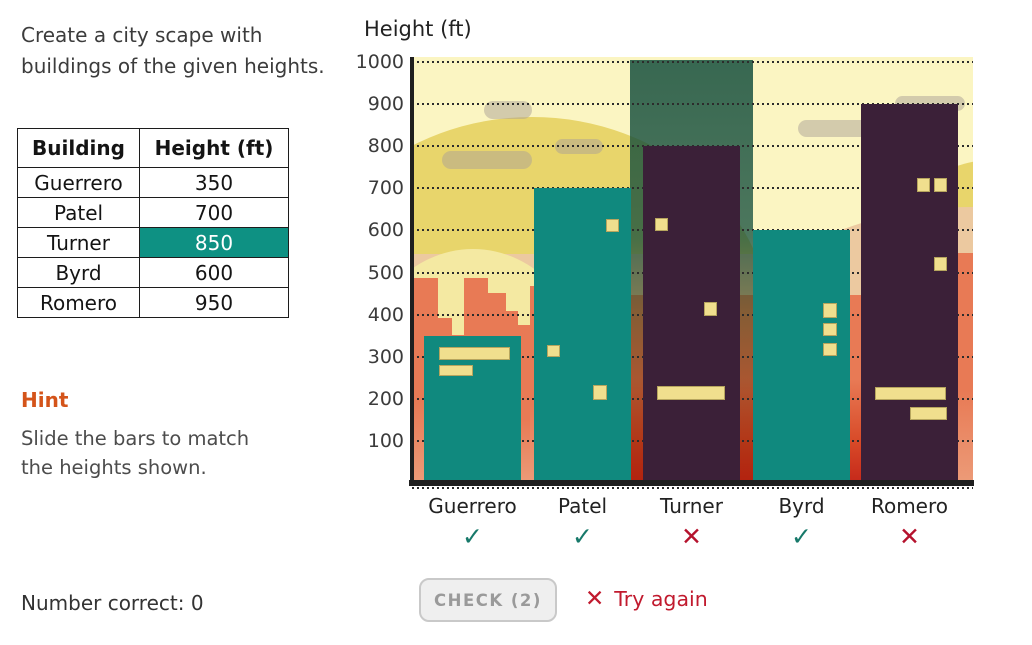 This screenshot has width=1032, height=645. Describe the element at coordinates (214, 148) in the screenshot. I see `table-header-height: Height (ft)` at that location.